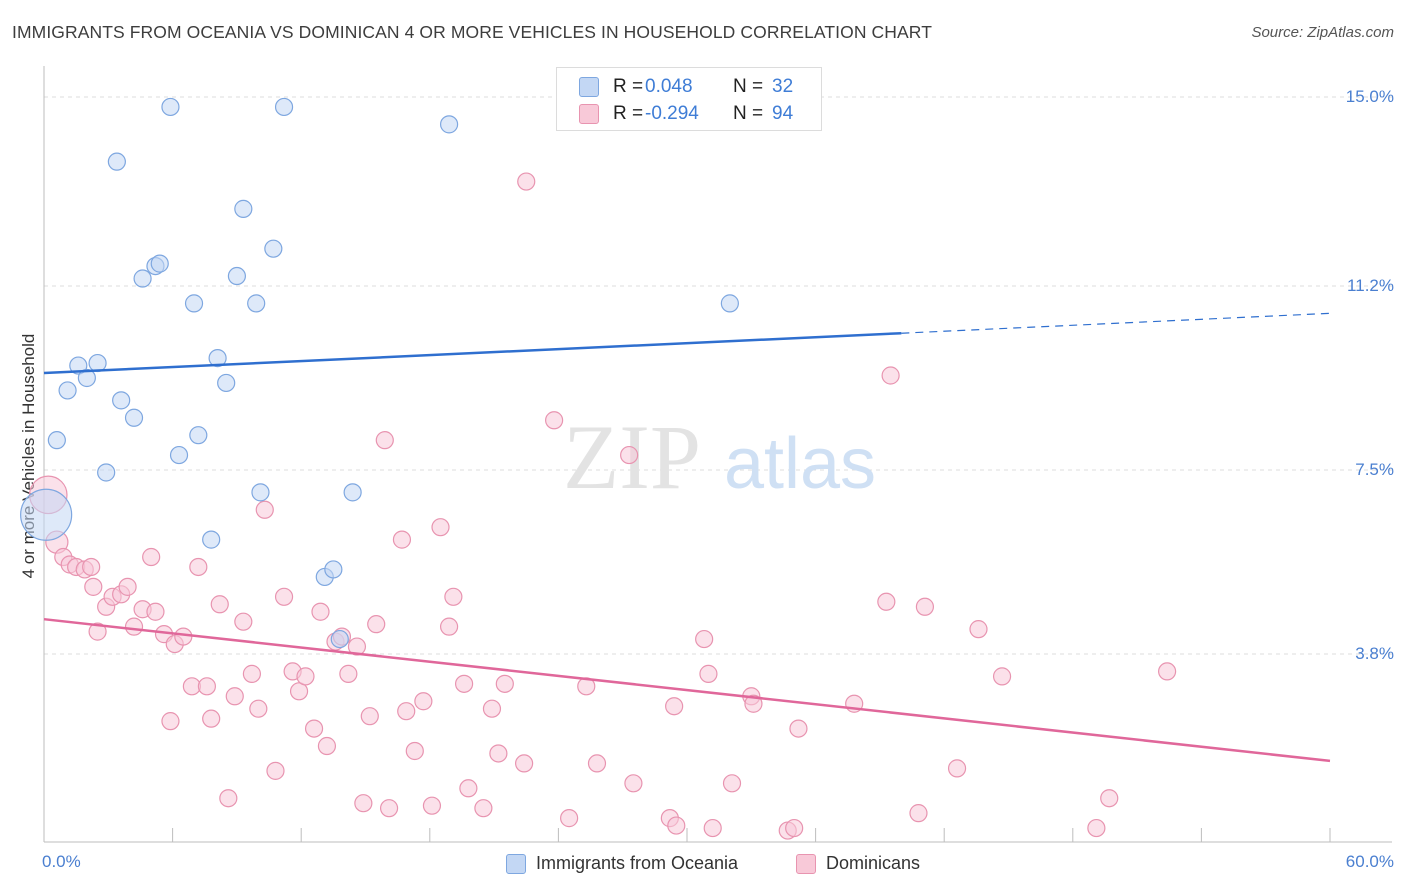 The height and width of the screenshot is (892, 1406). I want to click on n-value: 94, so click(783, 113).